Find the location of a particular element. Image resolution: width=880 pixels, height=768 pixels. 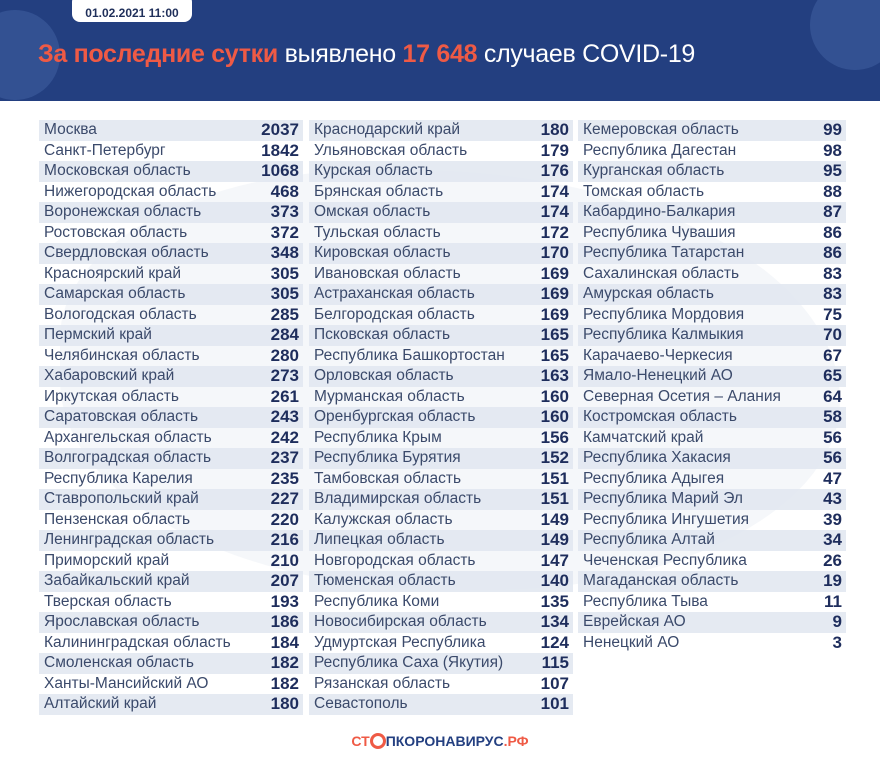

table-row: Тамбовская область 151 is located at coordinates (441, 479).